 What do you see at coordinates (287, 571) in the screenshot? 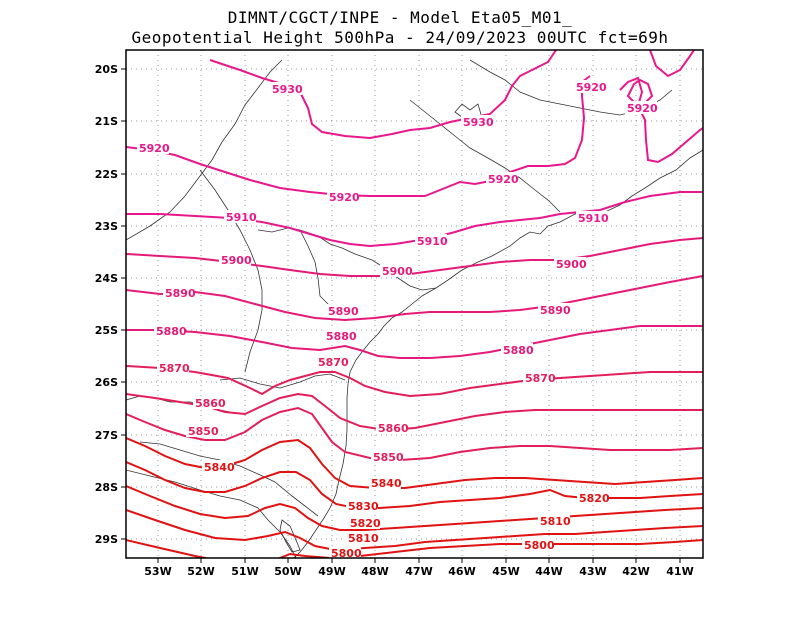
I see `lon-label: 50W` at bounding box center [287, 571].